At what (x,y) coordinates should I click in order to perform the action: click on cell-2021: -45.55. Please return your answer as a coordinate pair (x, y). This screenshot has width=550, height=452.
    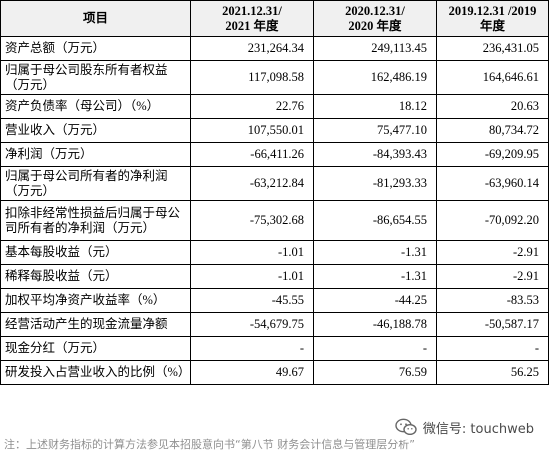
    Looking at the image, I should click on (252, 300).